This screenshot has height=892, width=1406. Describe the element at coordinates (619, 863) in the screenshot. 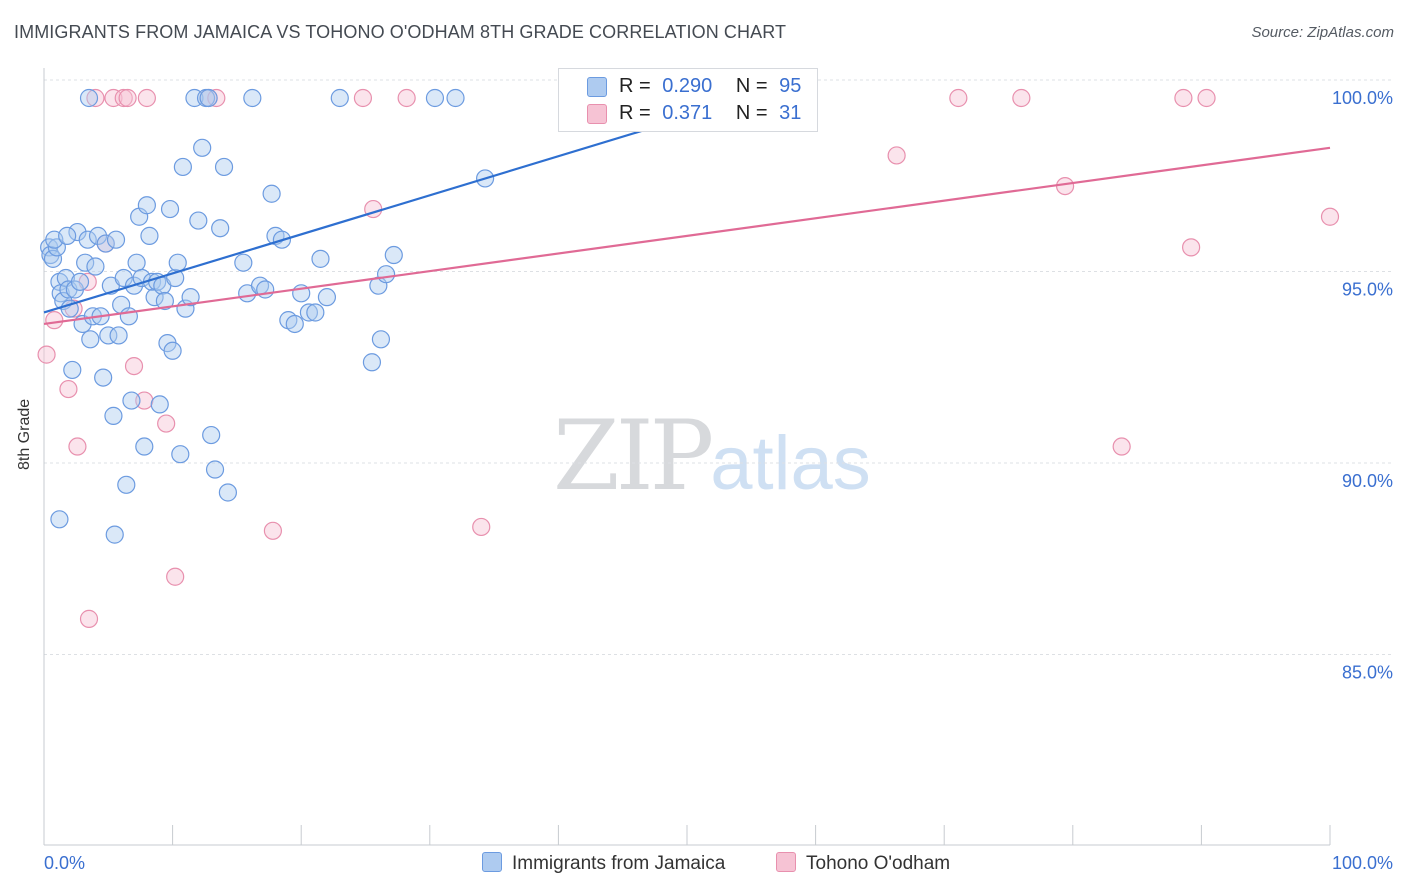

I see `bottom-legend-label-jamaica: Immigrants from Jamaica` at that location.